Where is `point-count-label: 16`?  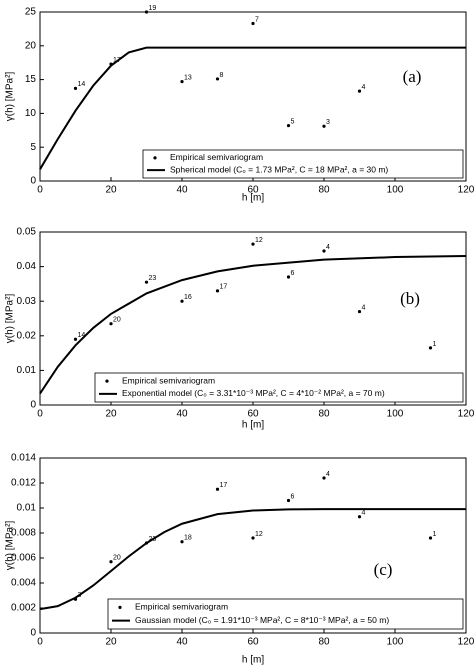
point-count-label: 16 is located at coordinates (188, 297).